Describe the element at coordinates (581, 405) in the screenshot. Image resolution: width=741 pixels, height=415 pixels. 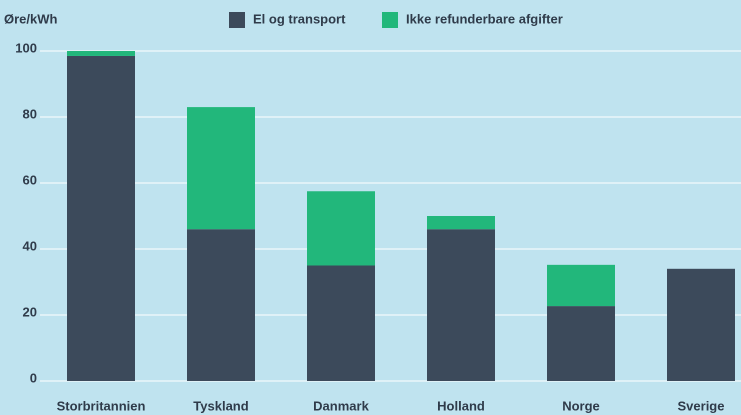
I see `x-tick-label: Norge` at that location.